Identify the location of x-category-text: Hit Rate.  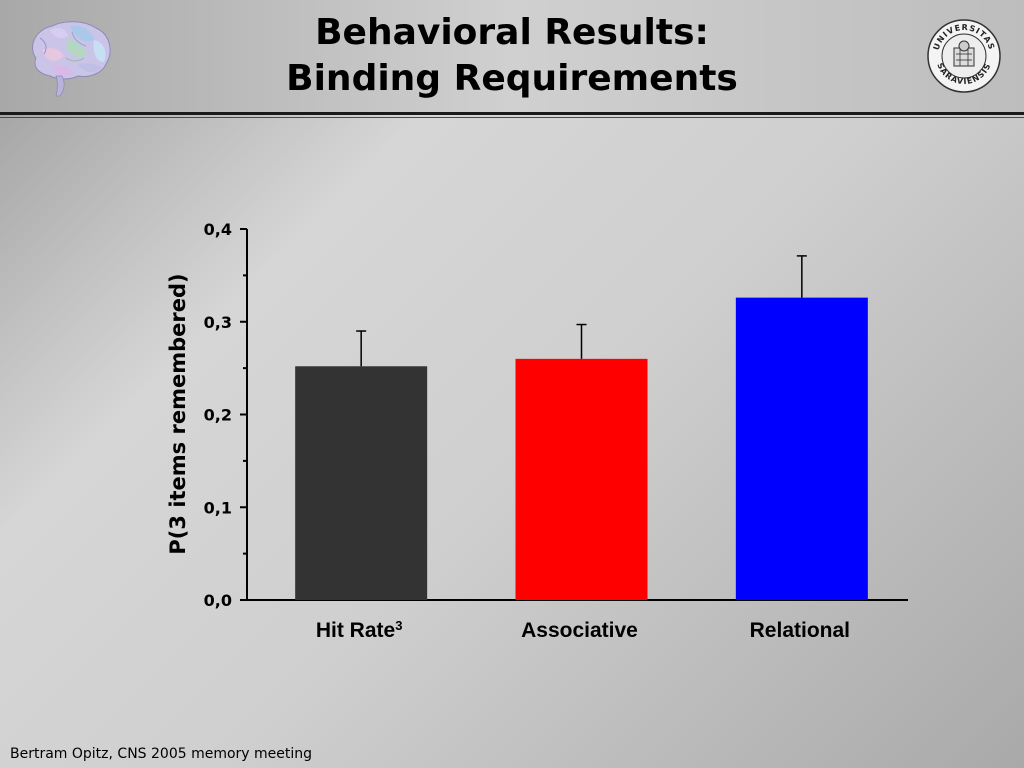
(355, 630).